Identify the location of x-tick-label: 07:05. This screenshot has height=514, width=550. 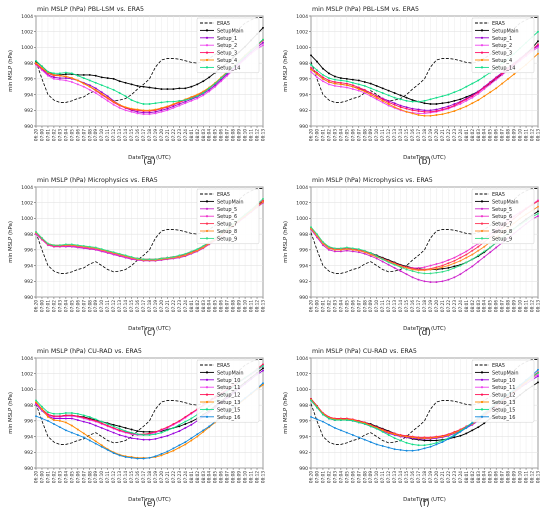
(71, 477).